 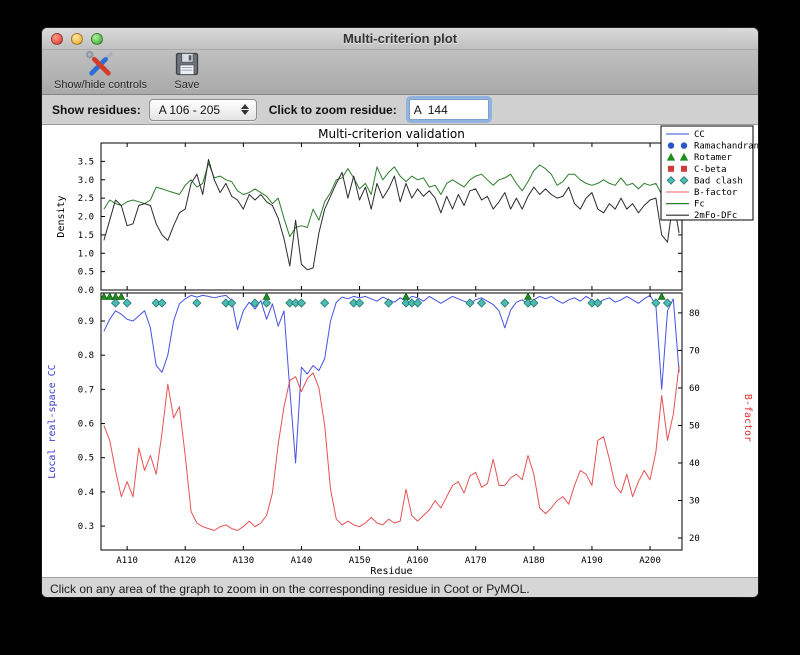 I want to click on x-axis-label: Residue, so click(x=391, y=571).